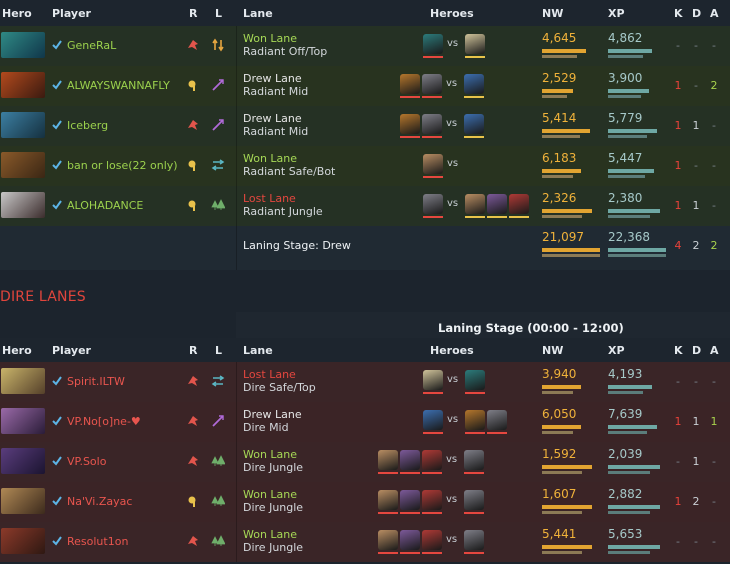 The width and height of the screenshot is (730, 564). I want to click on experience: 3,900, so click(625, 78).